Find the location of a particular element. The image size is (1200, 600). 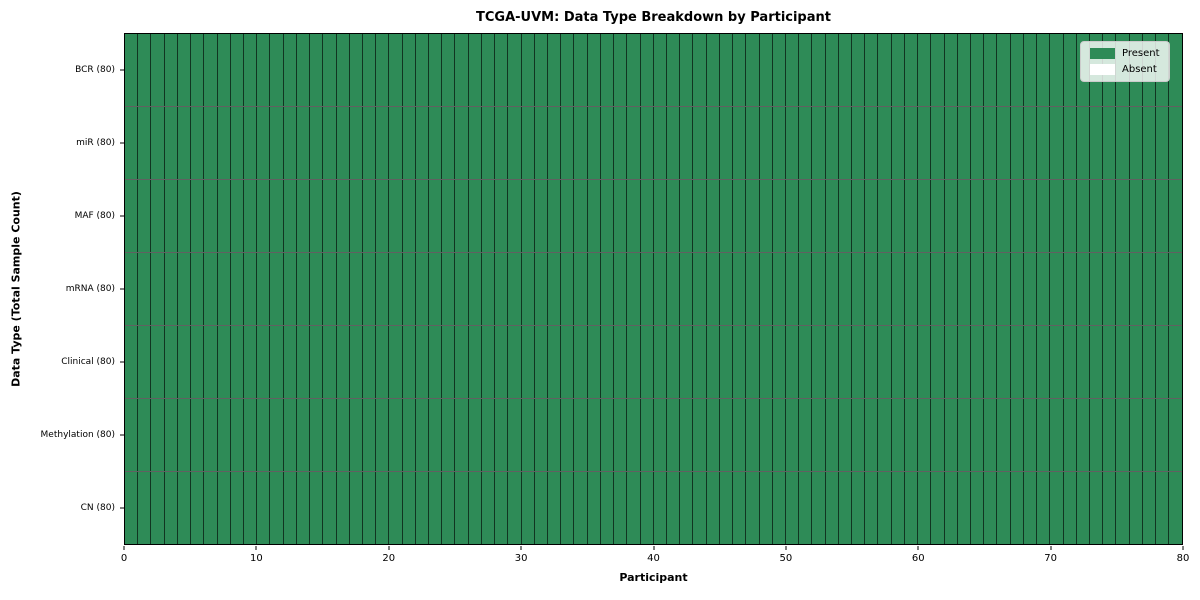

heatmap-row is located at coordinates (653, 362).